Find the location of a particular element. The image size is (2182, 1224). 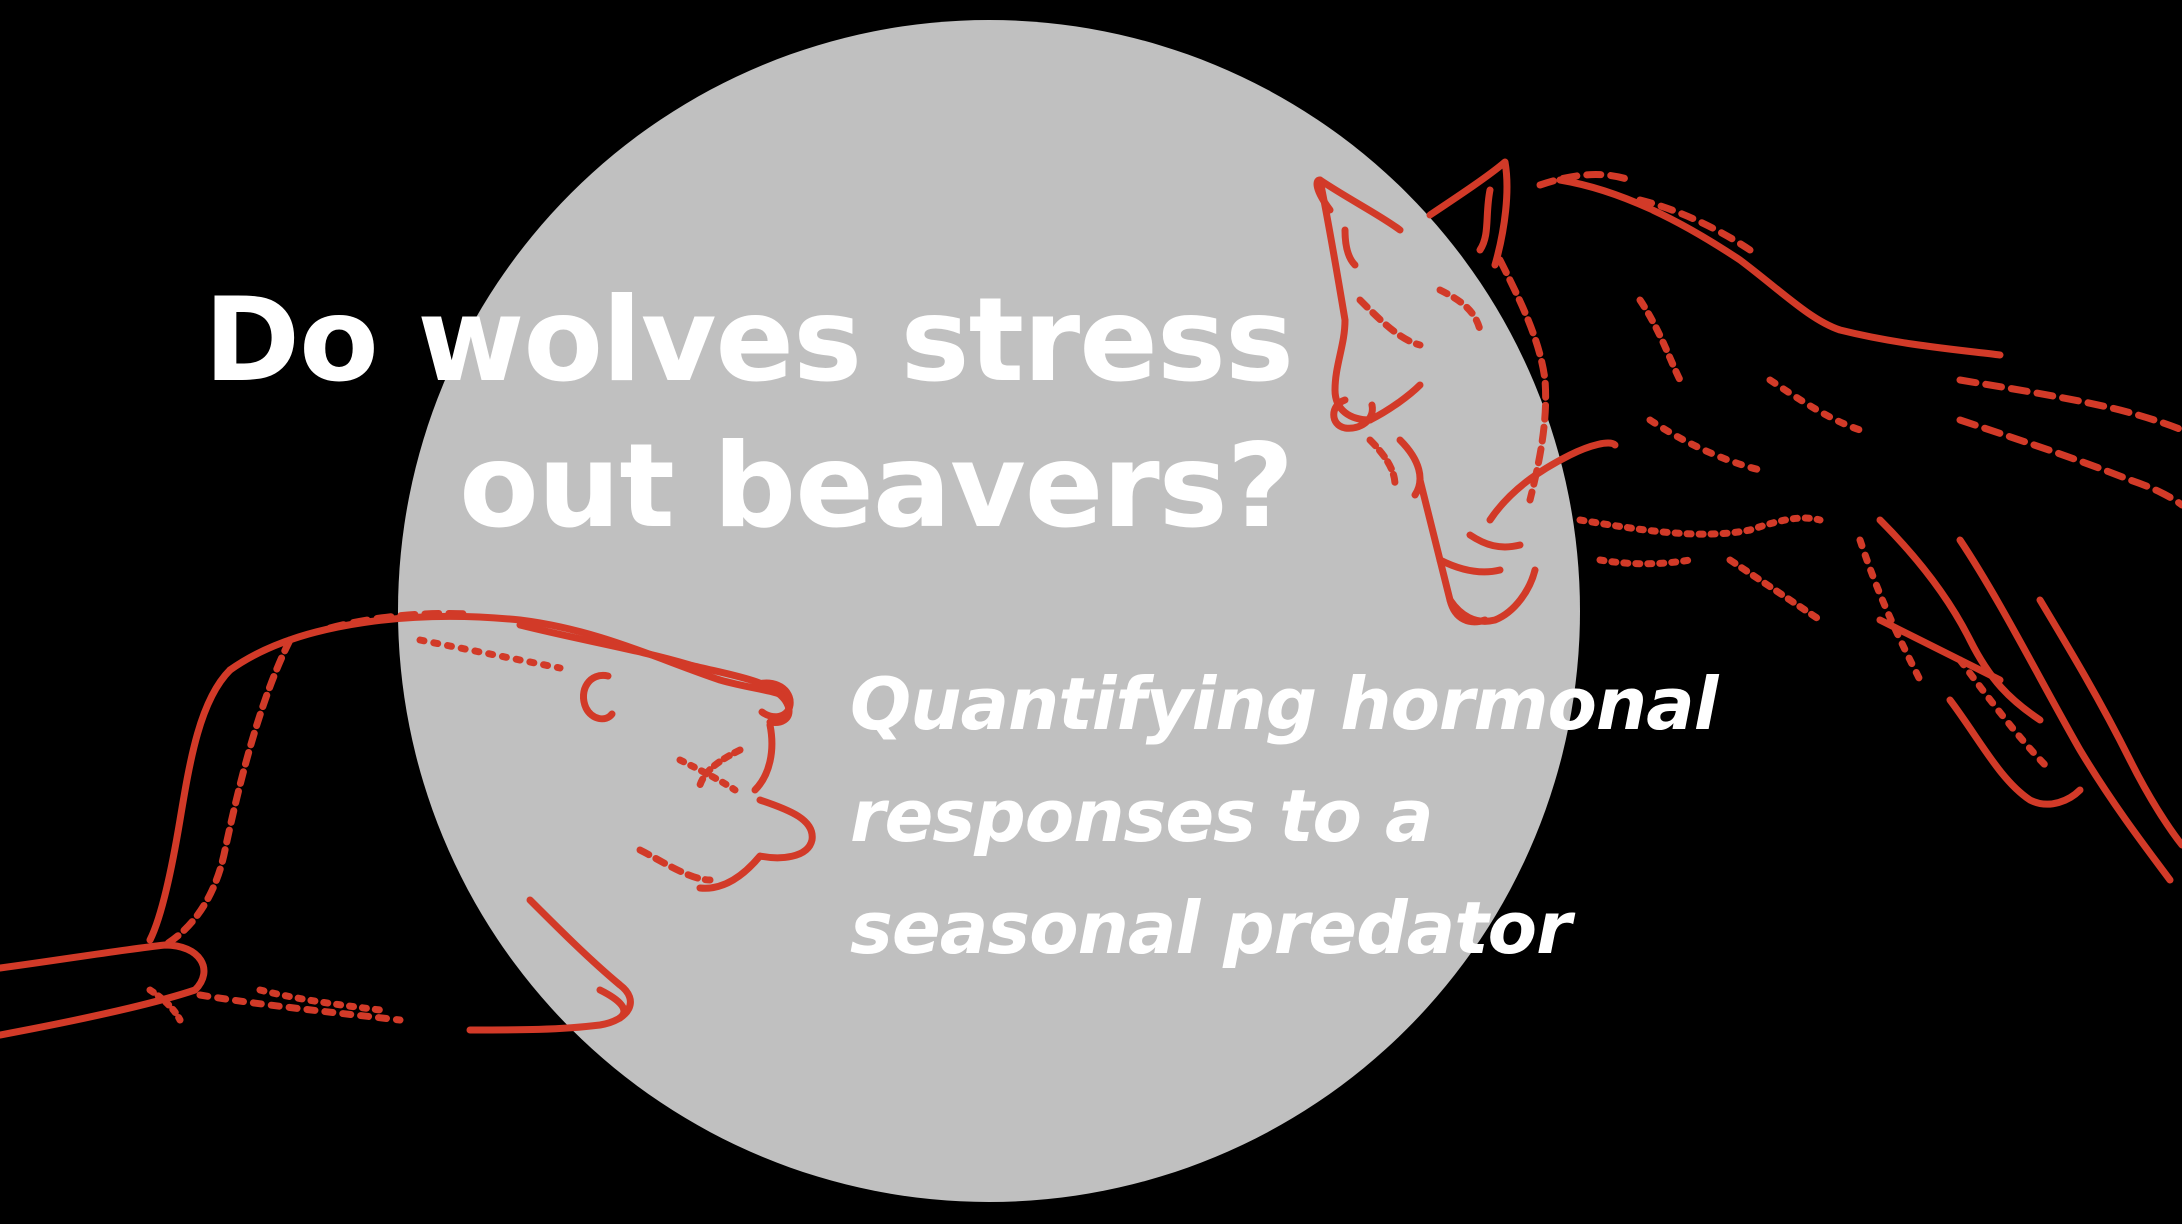

beaver-illustration is located at coordinates (408, 824).